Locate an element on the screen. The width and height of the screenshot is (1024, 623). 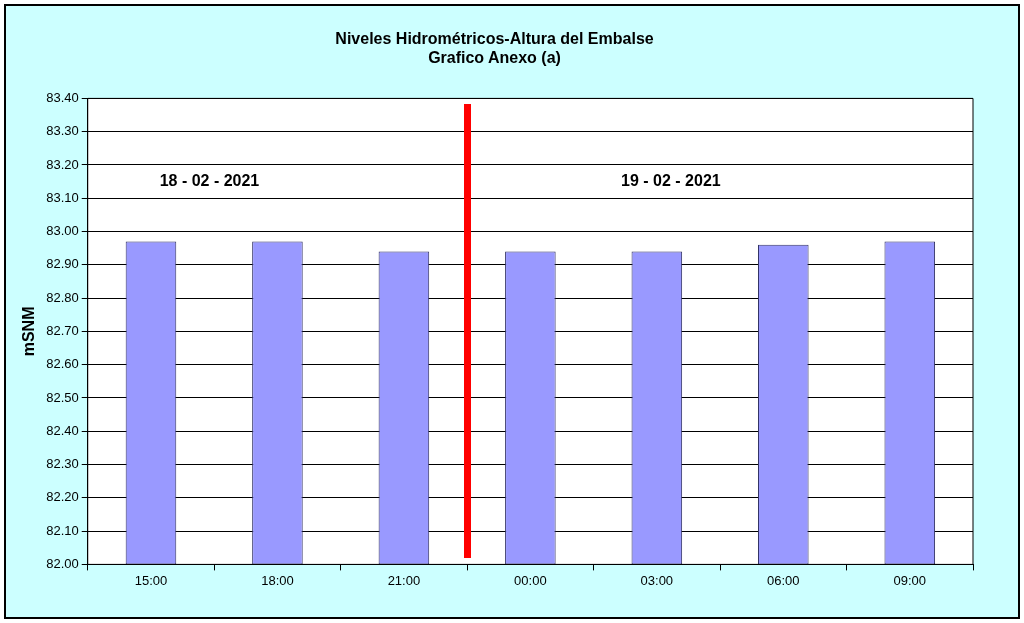
y-tick-label: 83.30 is located at coordinates (62, 131).